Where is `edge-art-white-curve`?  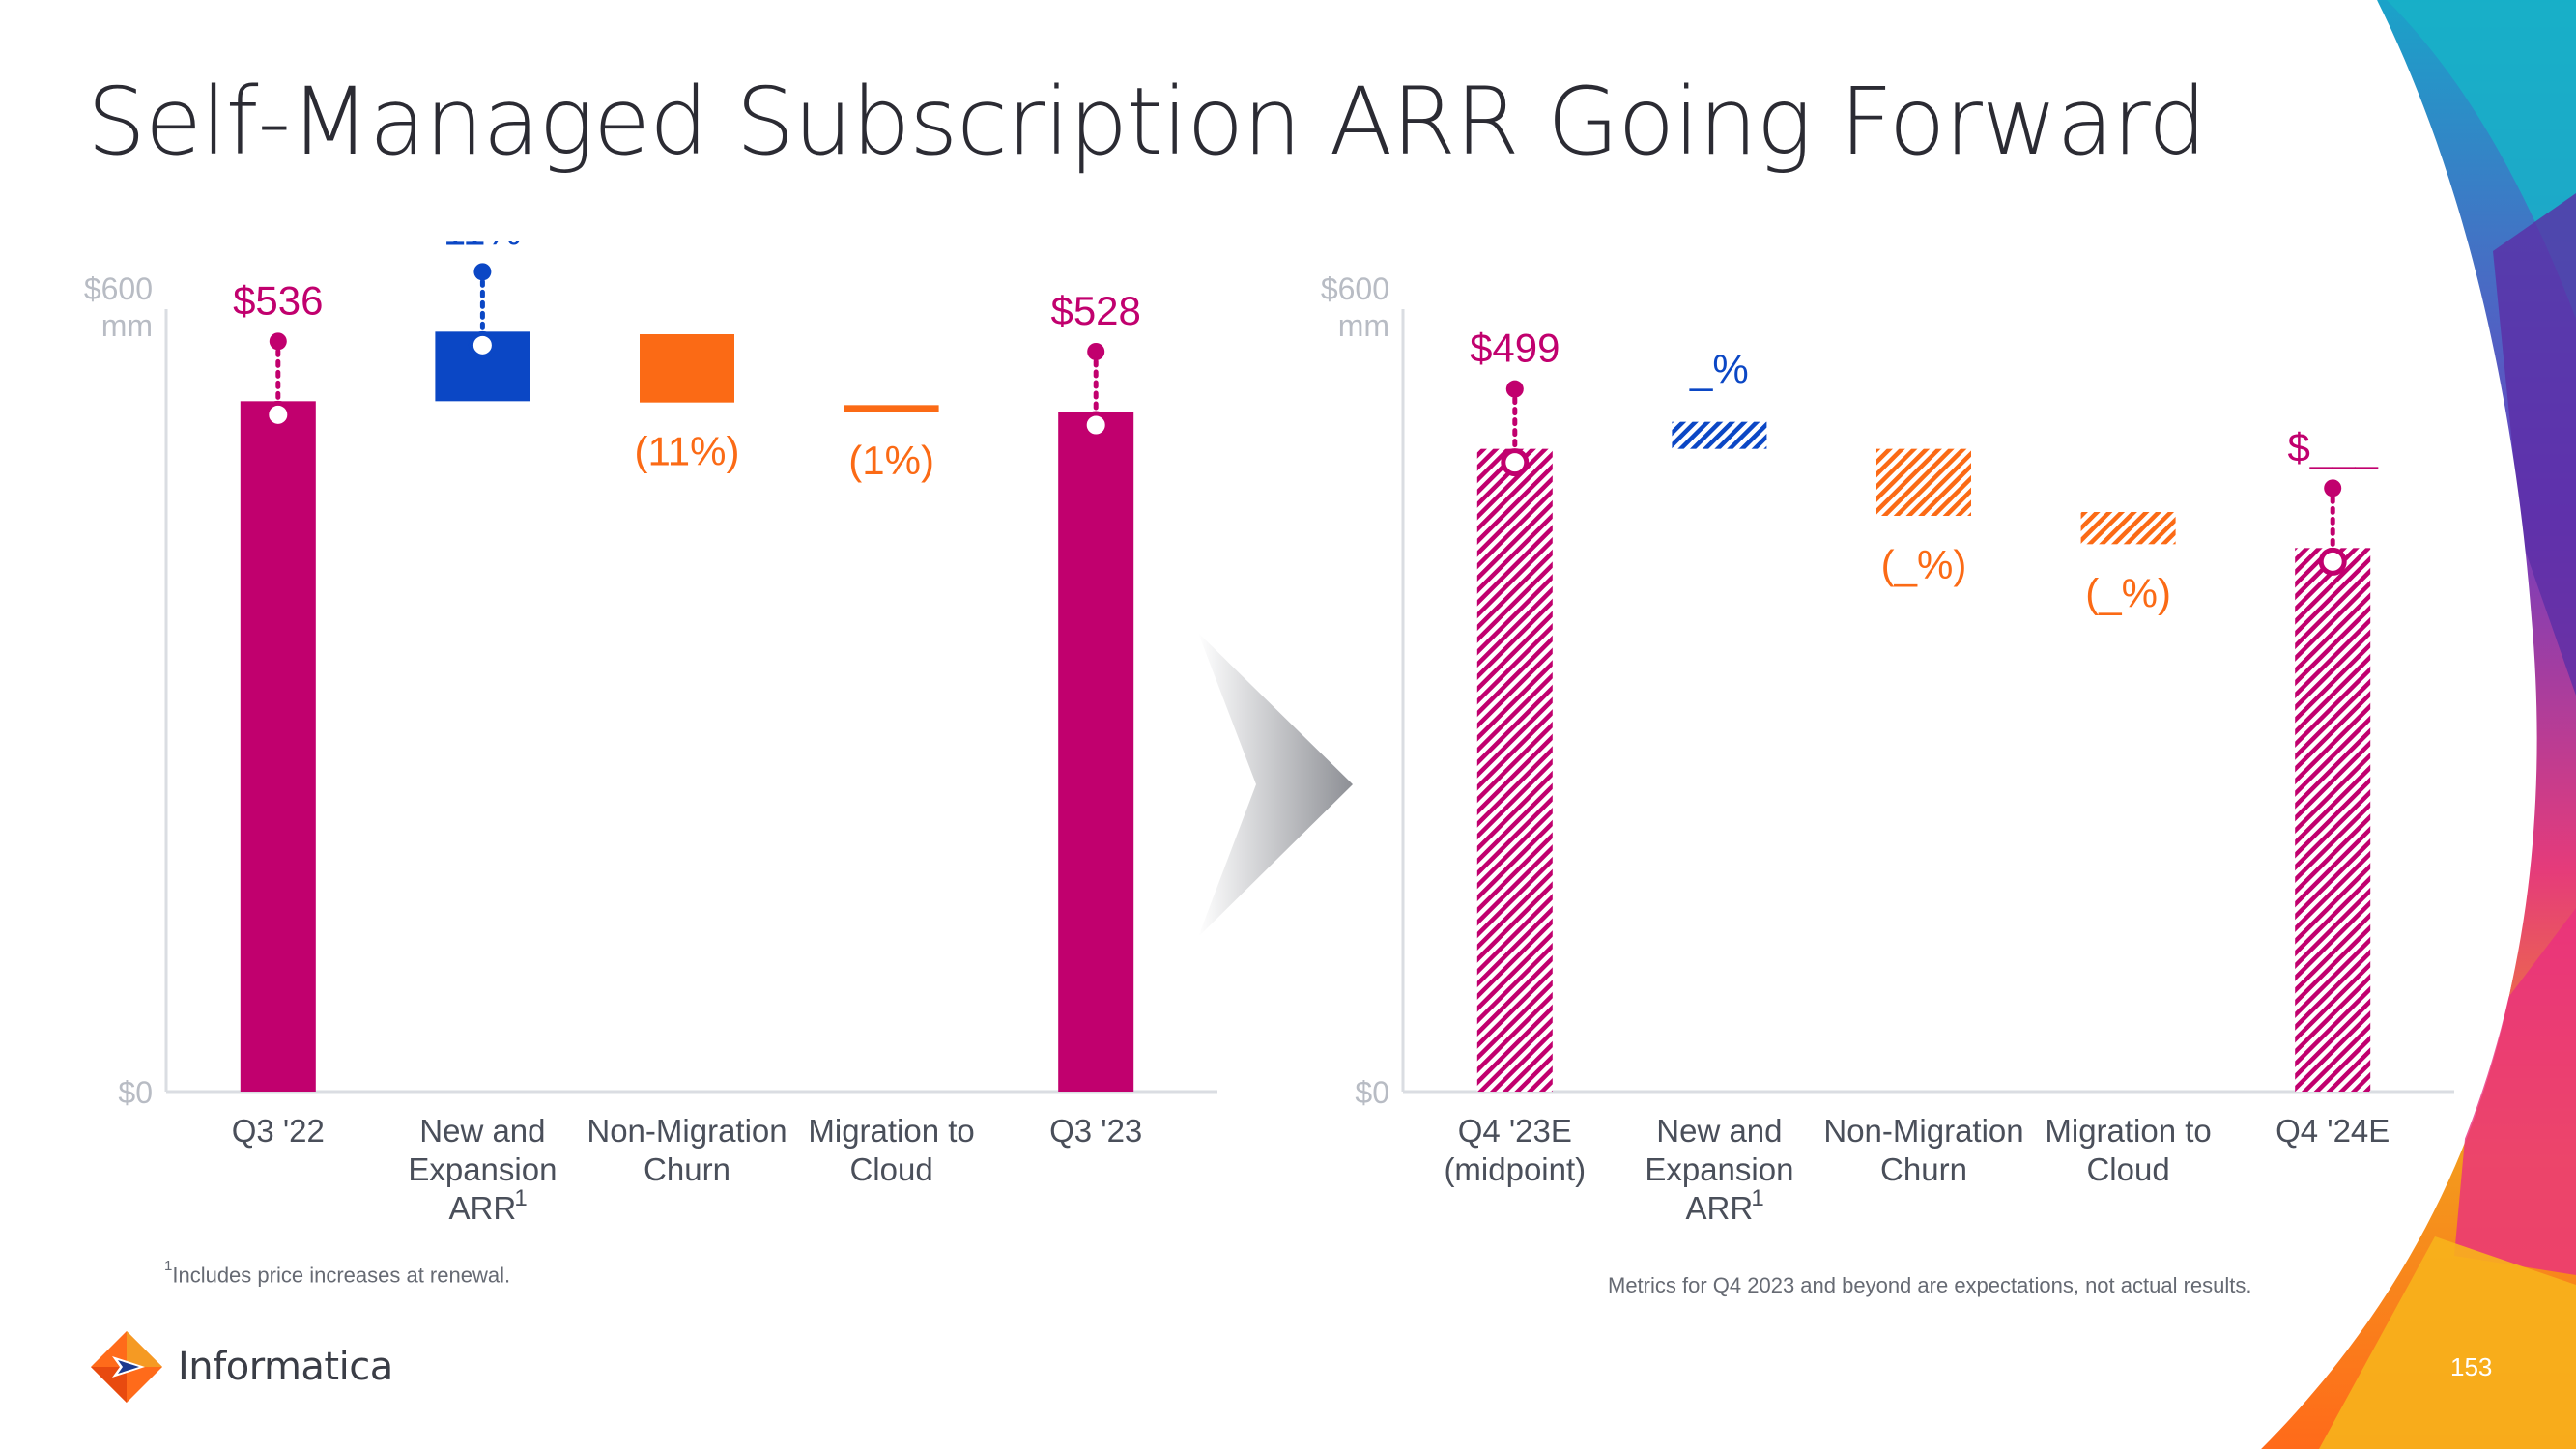 edge-art-white-curve is located at coordinates (2380, 724).